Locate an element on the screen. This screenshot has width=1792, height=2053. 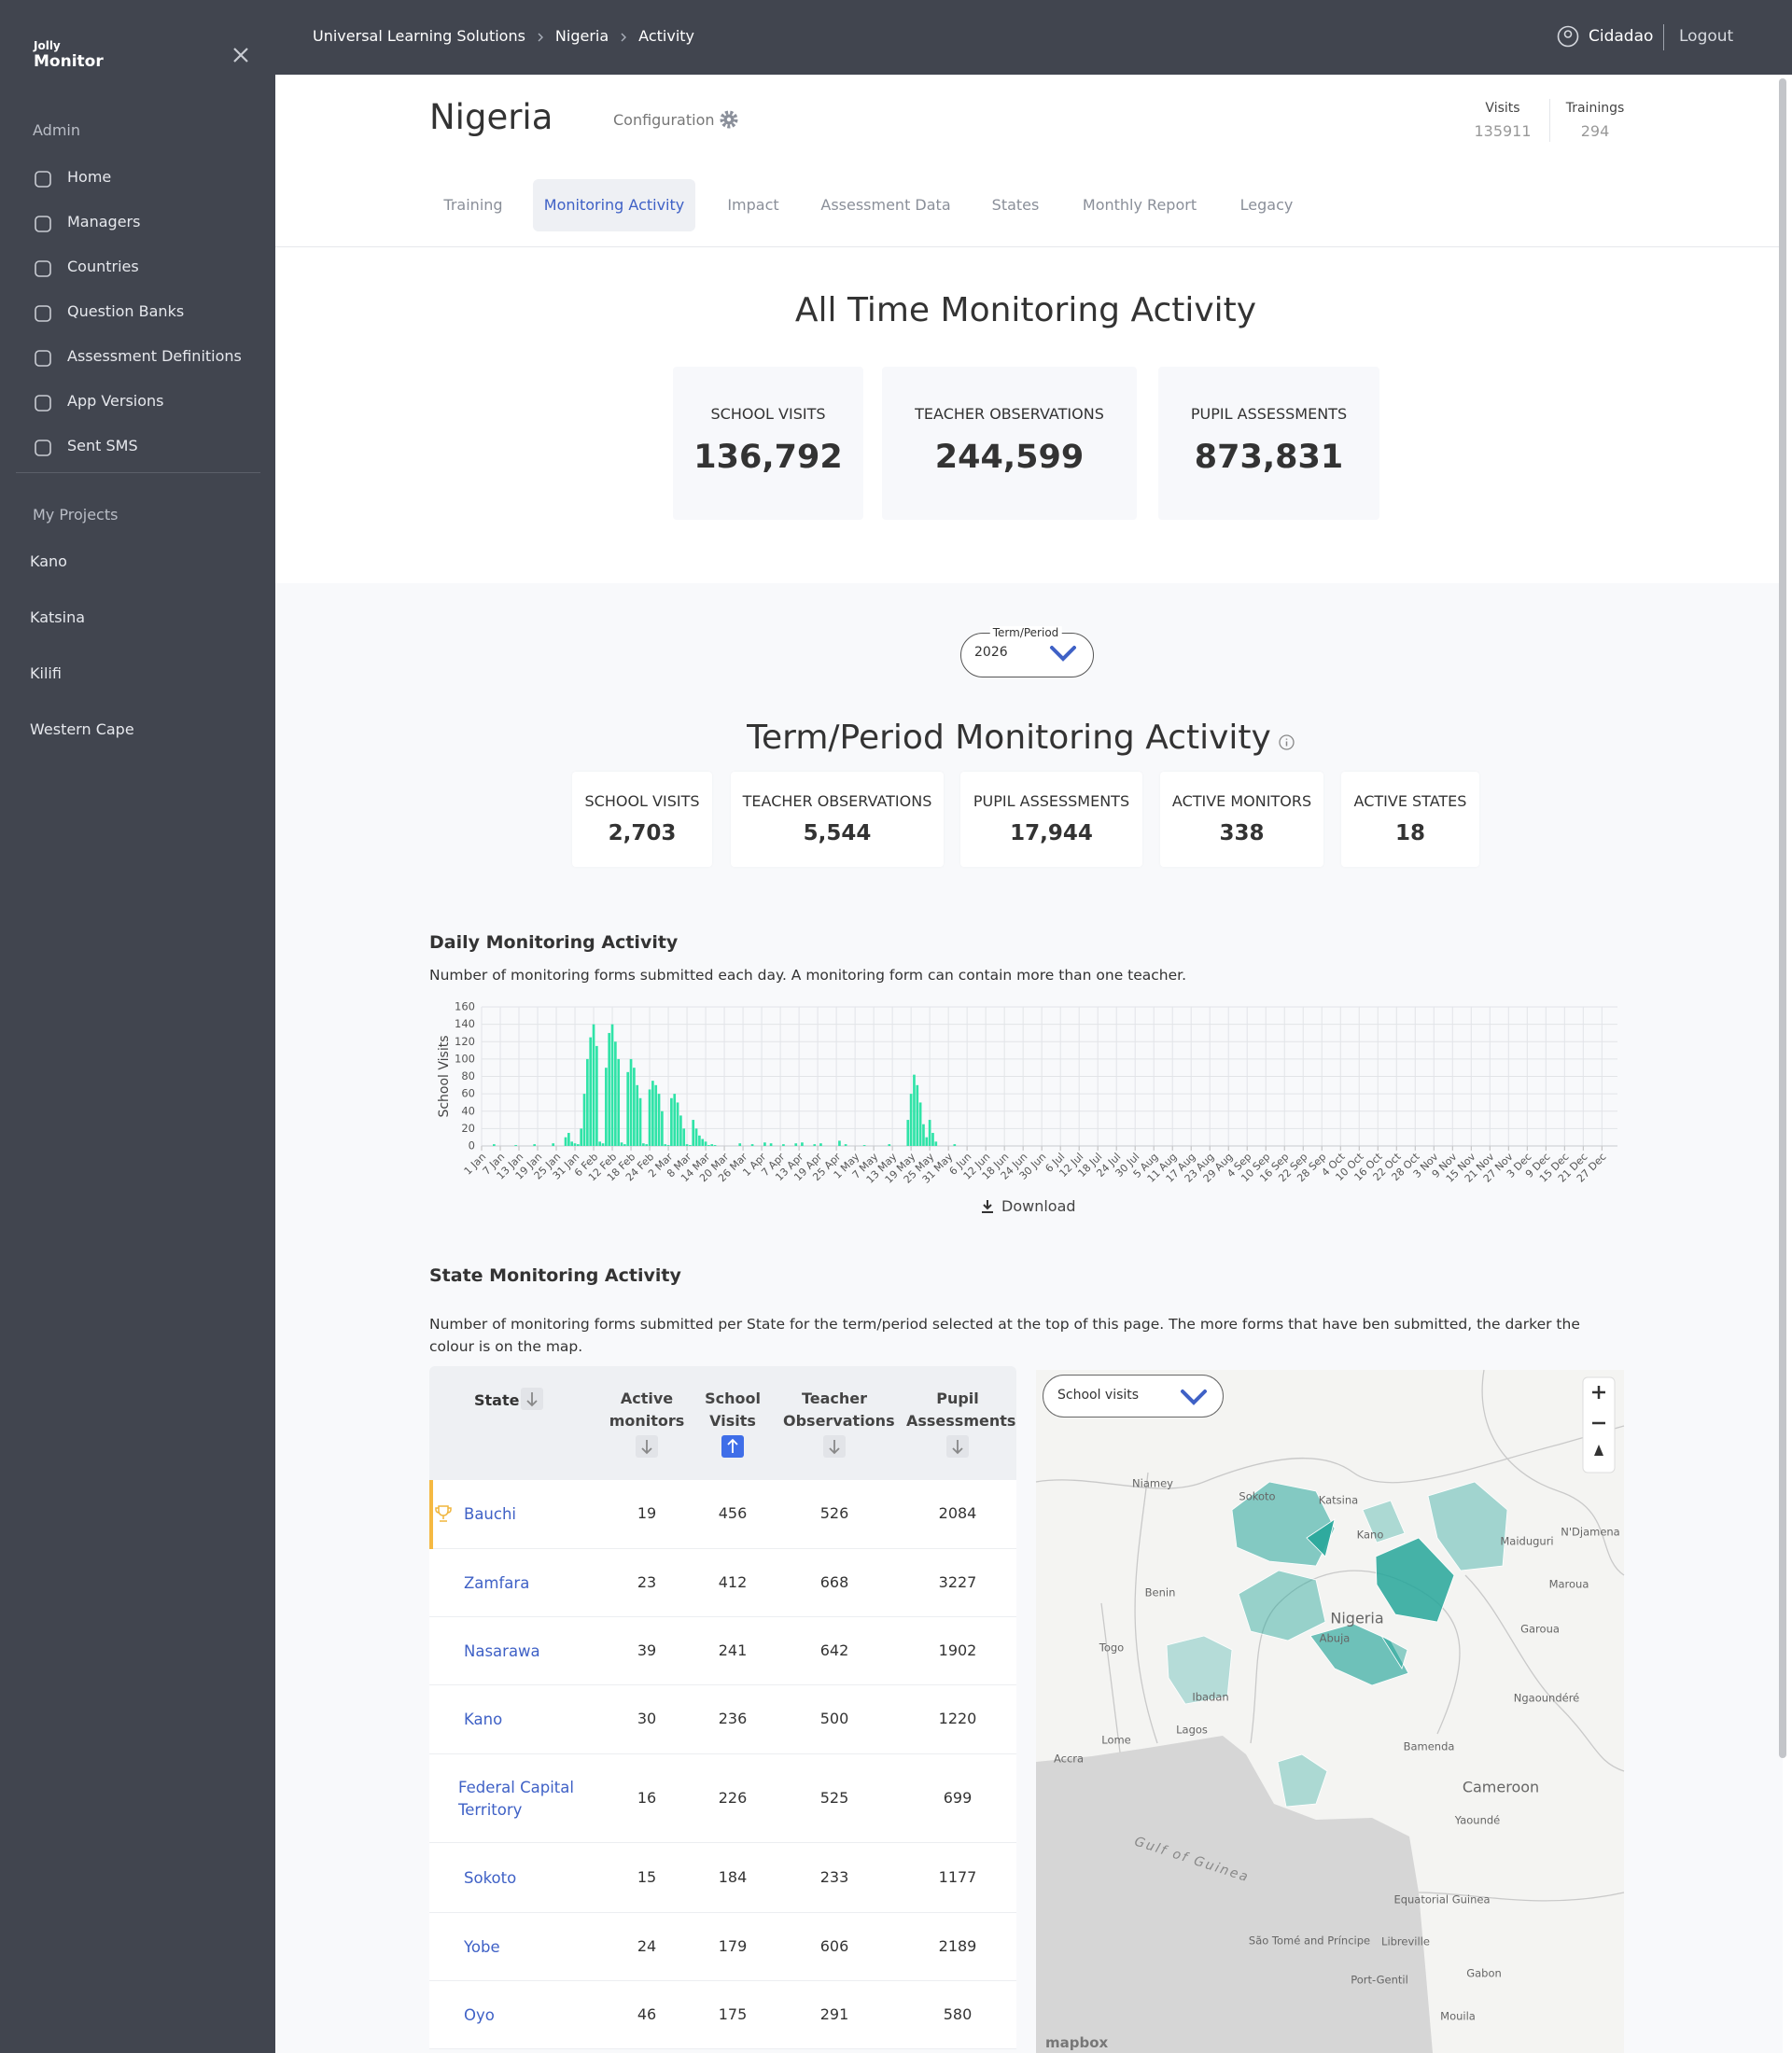
nav-item: Countries is located at coordinates (103, 266).